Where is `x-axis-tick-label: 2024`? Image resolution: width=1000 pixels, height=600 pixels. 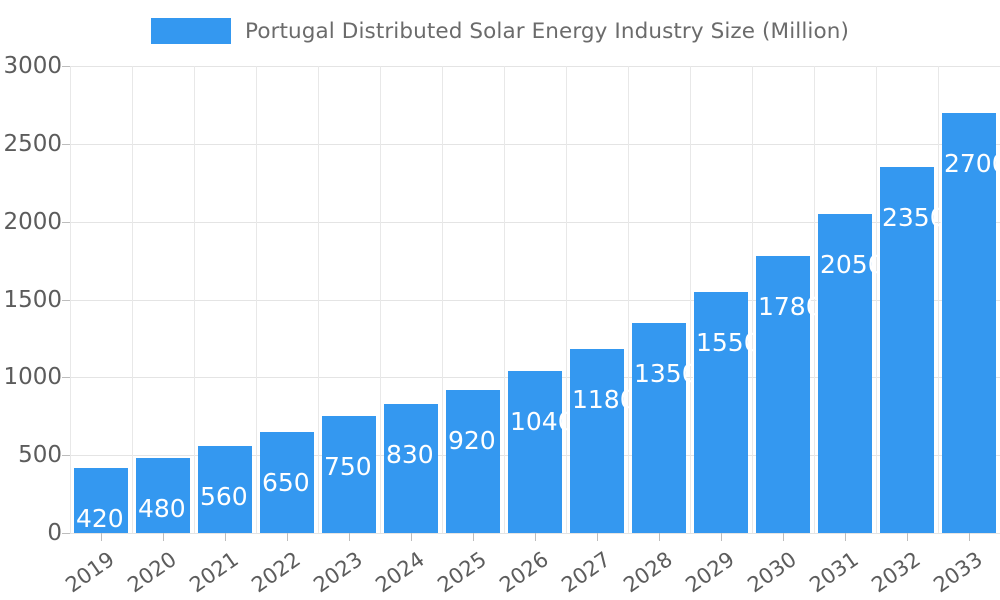
x-axis-tick-label: 2024 is located at coordinates (400, 572).